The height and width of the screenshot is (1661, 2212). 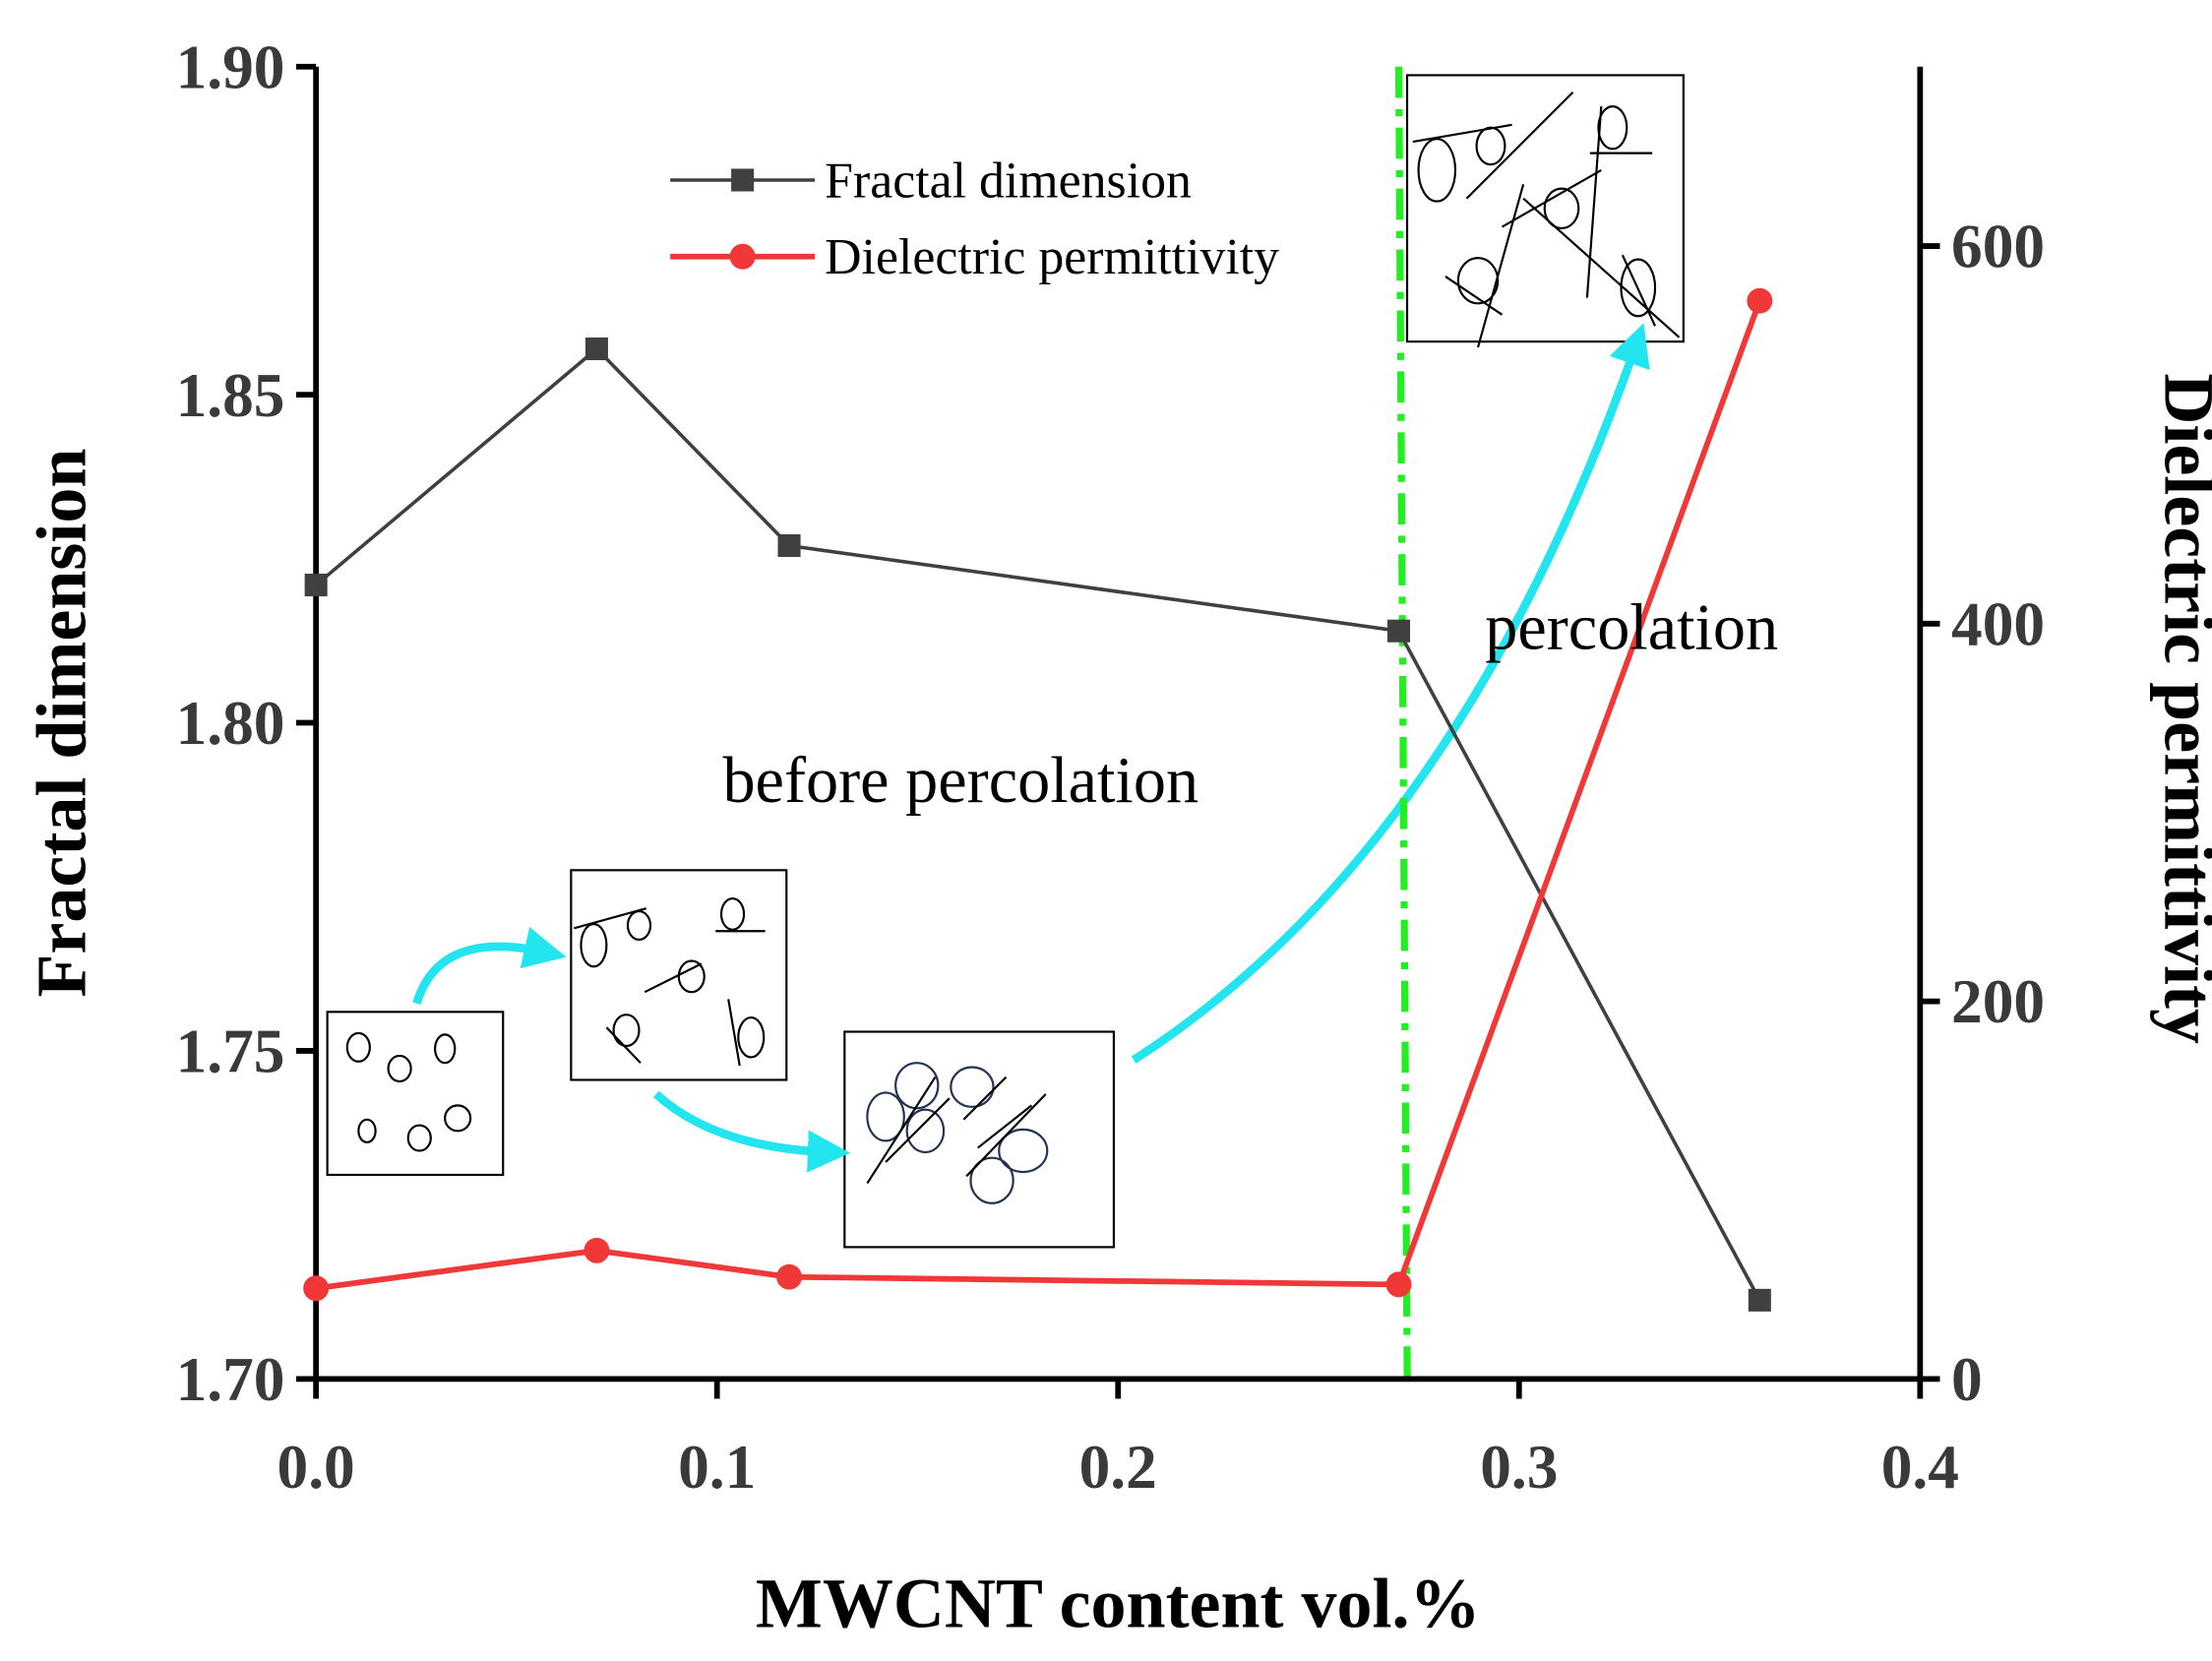 What do you see at coordinates (230, 66) in the screenshot?
I see `y-tick-label: 1.90` at bounding box center [230, 66].